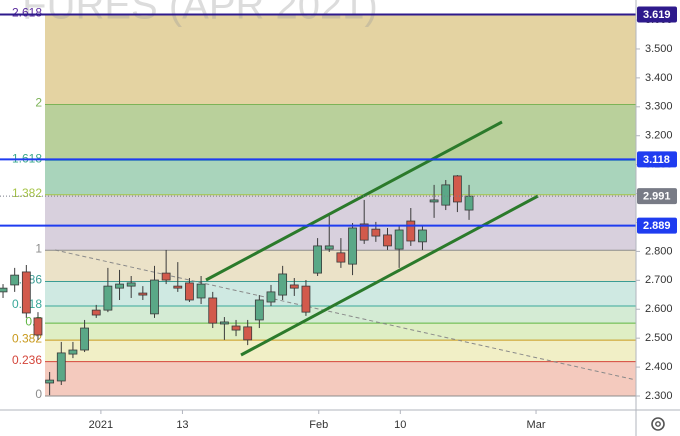  Describe the element at coordinates (659, 280) in the screenshot. I see `y-tick-label: 2.700` at that location.